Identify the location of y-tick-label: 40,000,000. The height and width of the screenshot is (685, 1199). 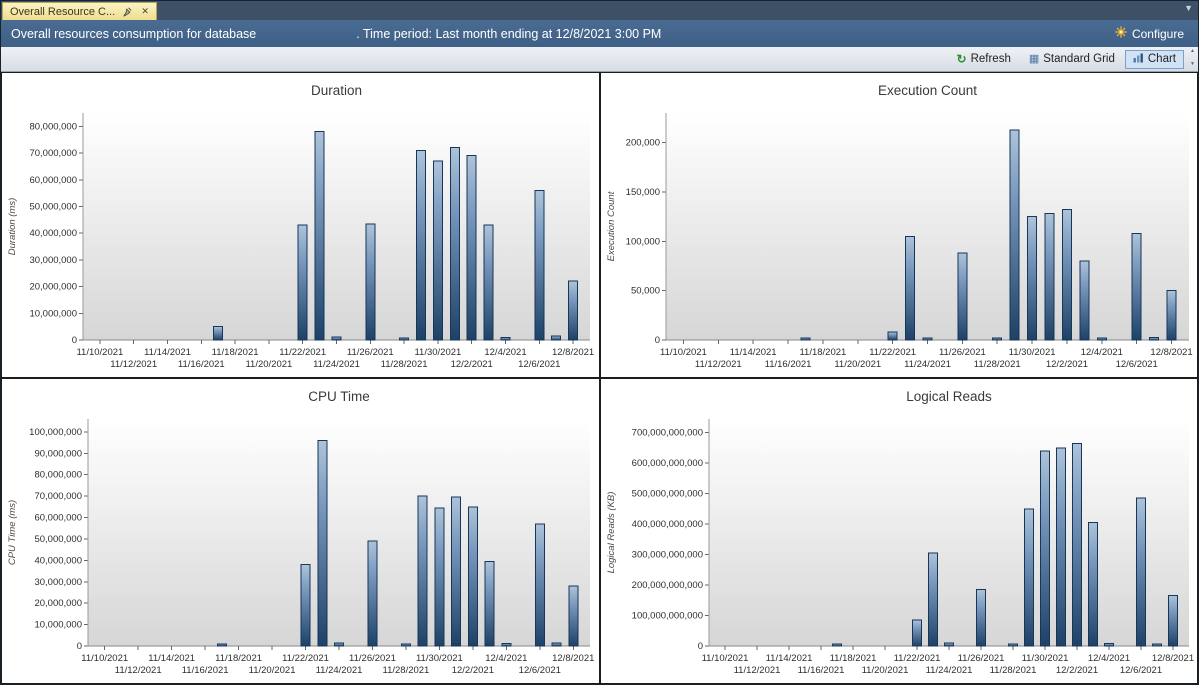
(58, 560).